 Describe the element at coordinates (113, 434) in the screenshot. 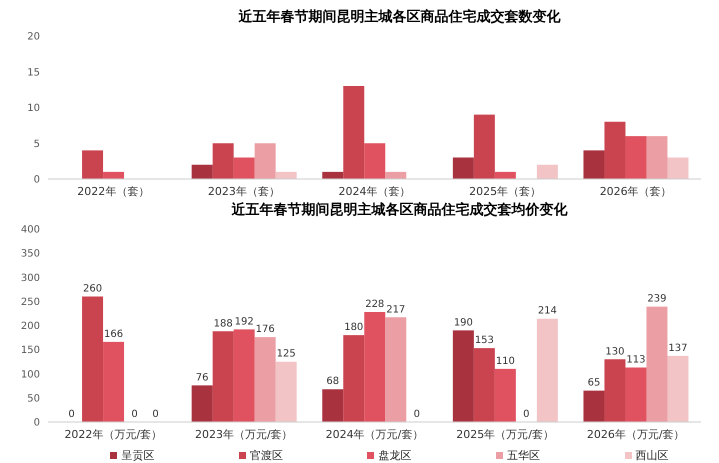

I see `x-tick-label: 2022年（万元/套）` at that location.